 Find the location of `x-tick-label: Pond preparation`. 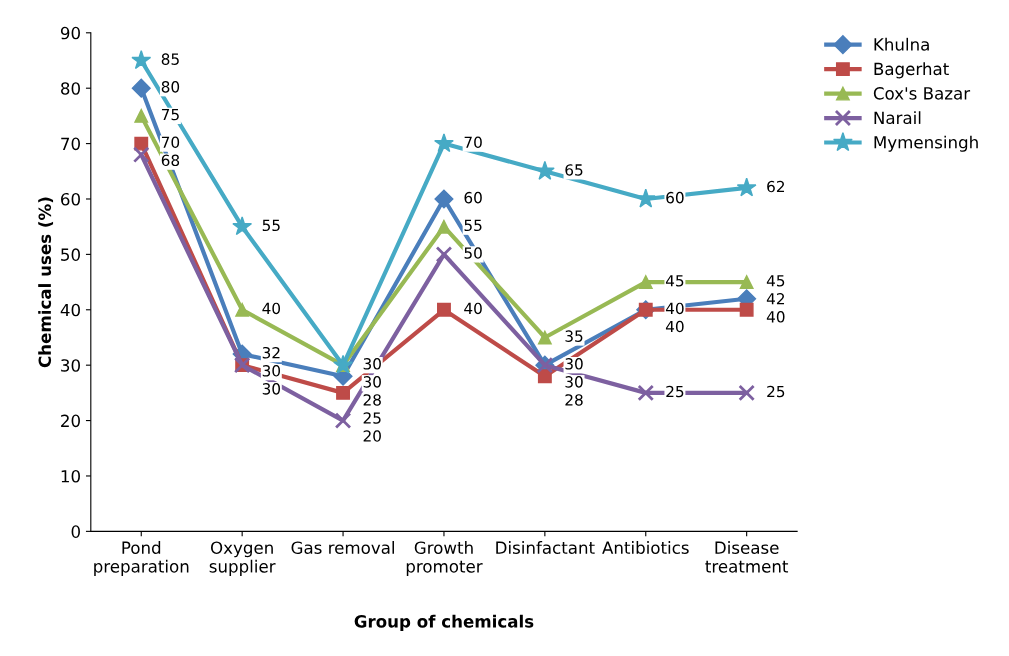

x-tick-label: Pond preparation is located at coordinates (141, 558).